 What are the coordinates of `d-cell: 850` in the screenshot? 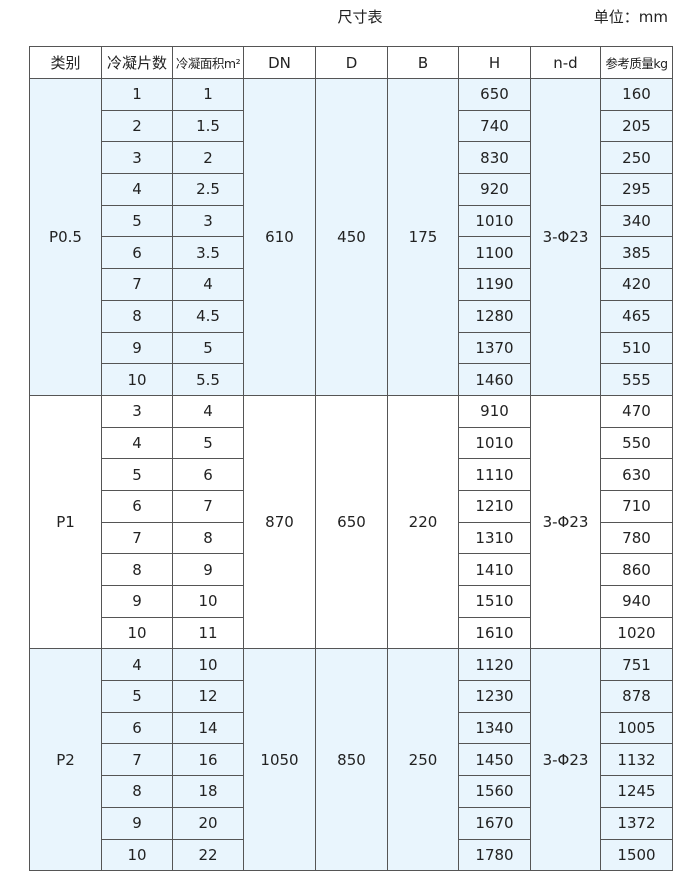 It's located at (351, 760).